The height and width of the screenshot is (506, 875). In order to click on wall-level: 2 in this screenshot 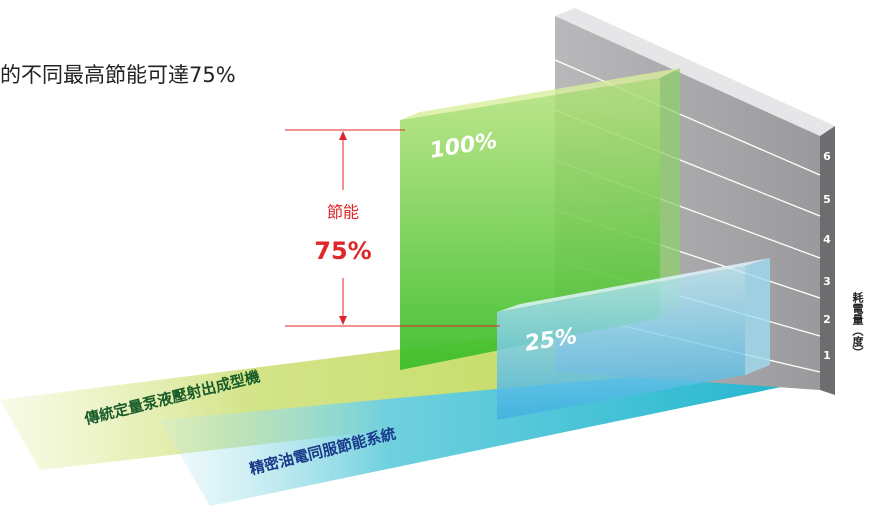, I will do `click(827, 319)`.